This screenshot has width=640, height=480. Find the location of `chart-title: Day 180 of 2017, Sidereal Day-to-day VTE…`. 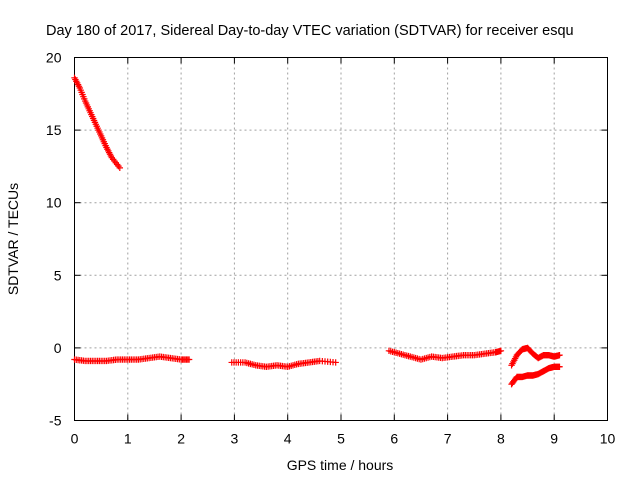

chart-title: Day 180 of 2017, Sidereal Day-to-day VTE… is located at coordinates (310, 31).